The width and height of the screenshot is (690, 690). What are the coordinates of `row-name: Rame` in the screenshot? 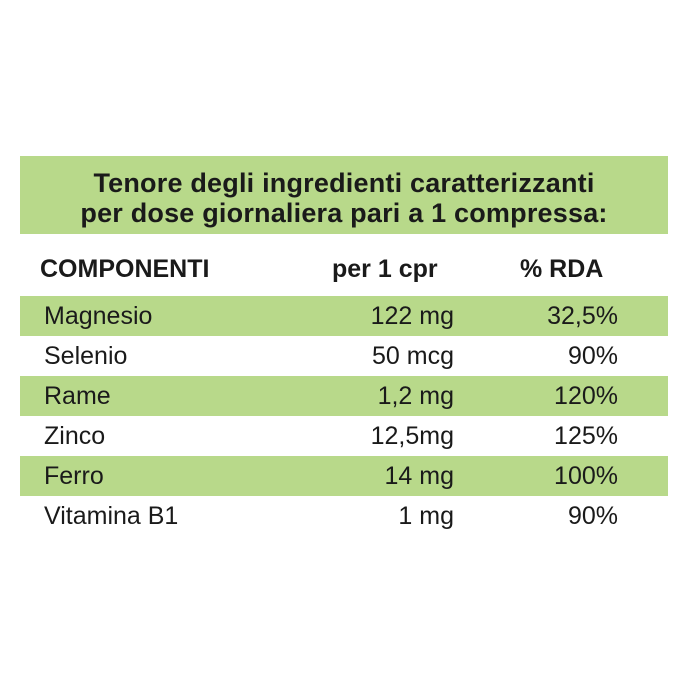 It's located at (77, 396).